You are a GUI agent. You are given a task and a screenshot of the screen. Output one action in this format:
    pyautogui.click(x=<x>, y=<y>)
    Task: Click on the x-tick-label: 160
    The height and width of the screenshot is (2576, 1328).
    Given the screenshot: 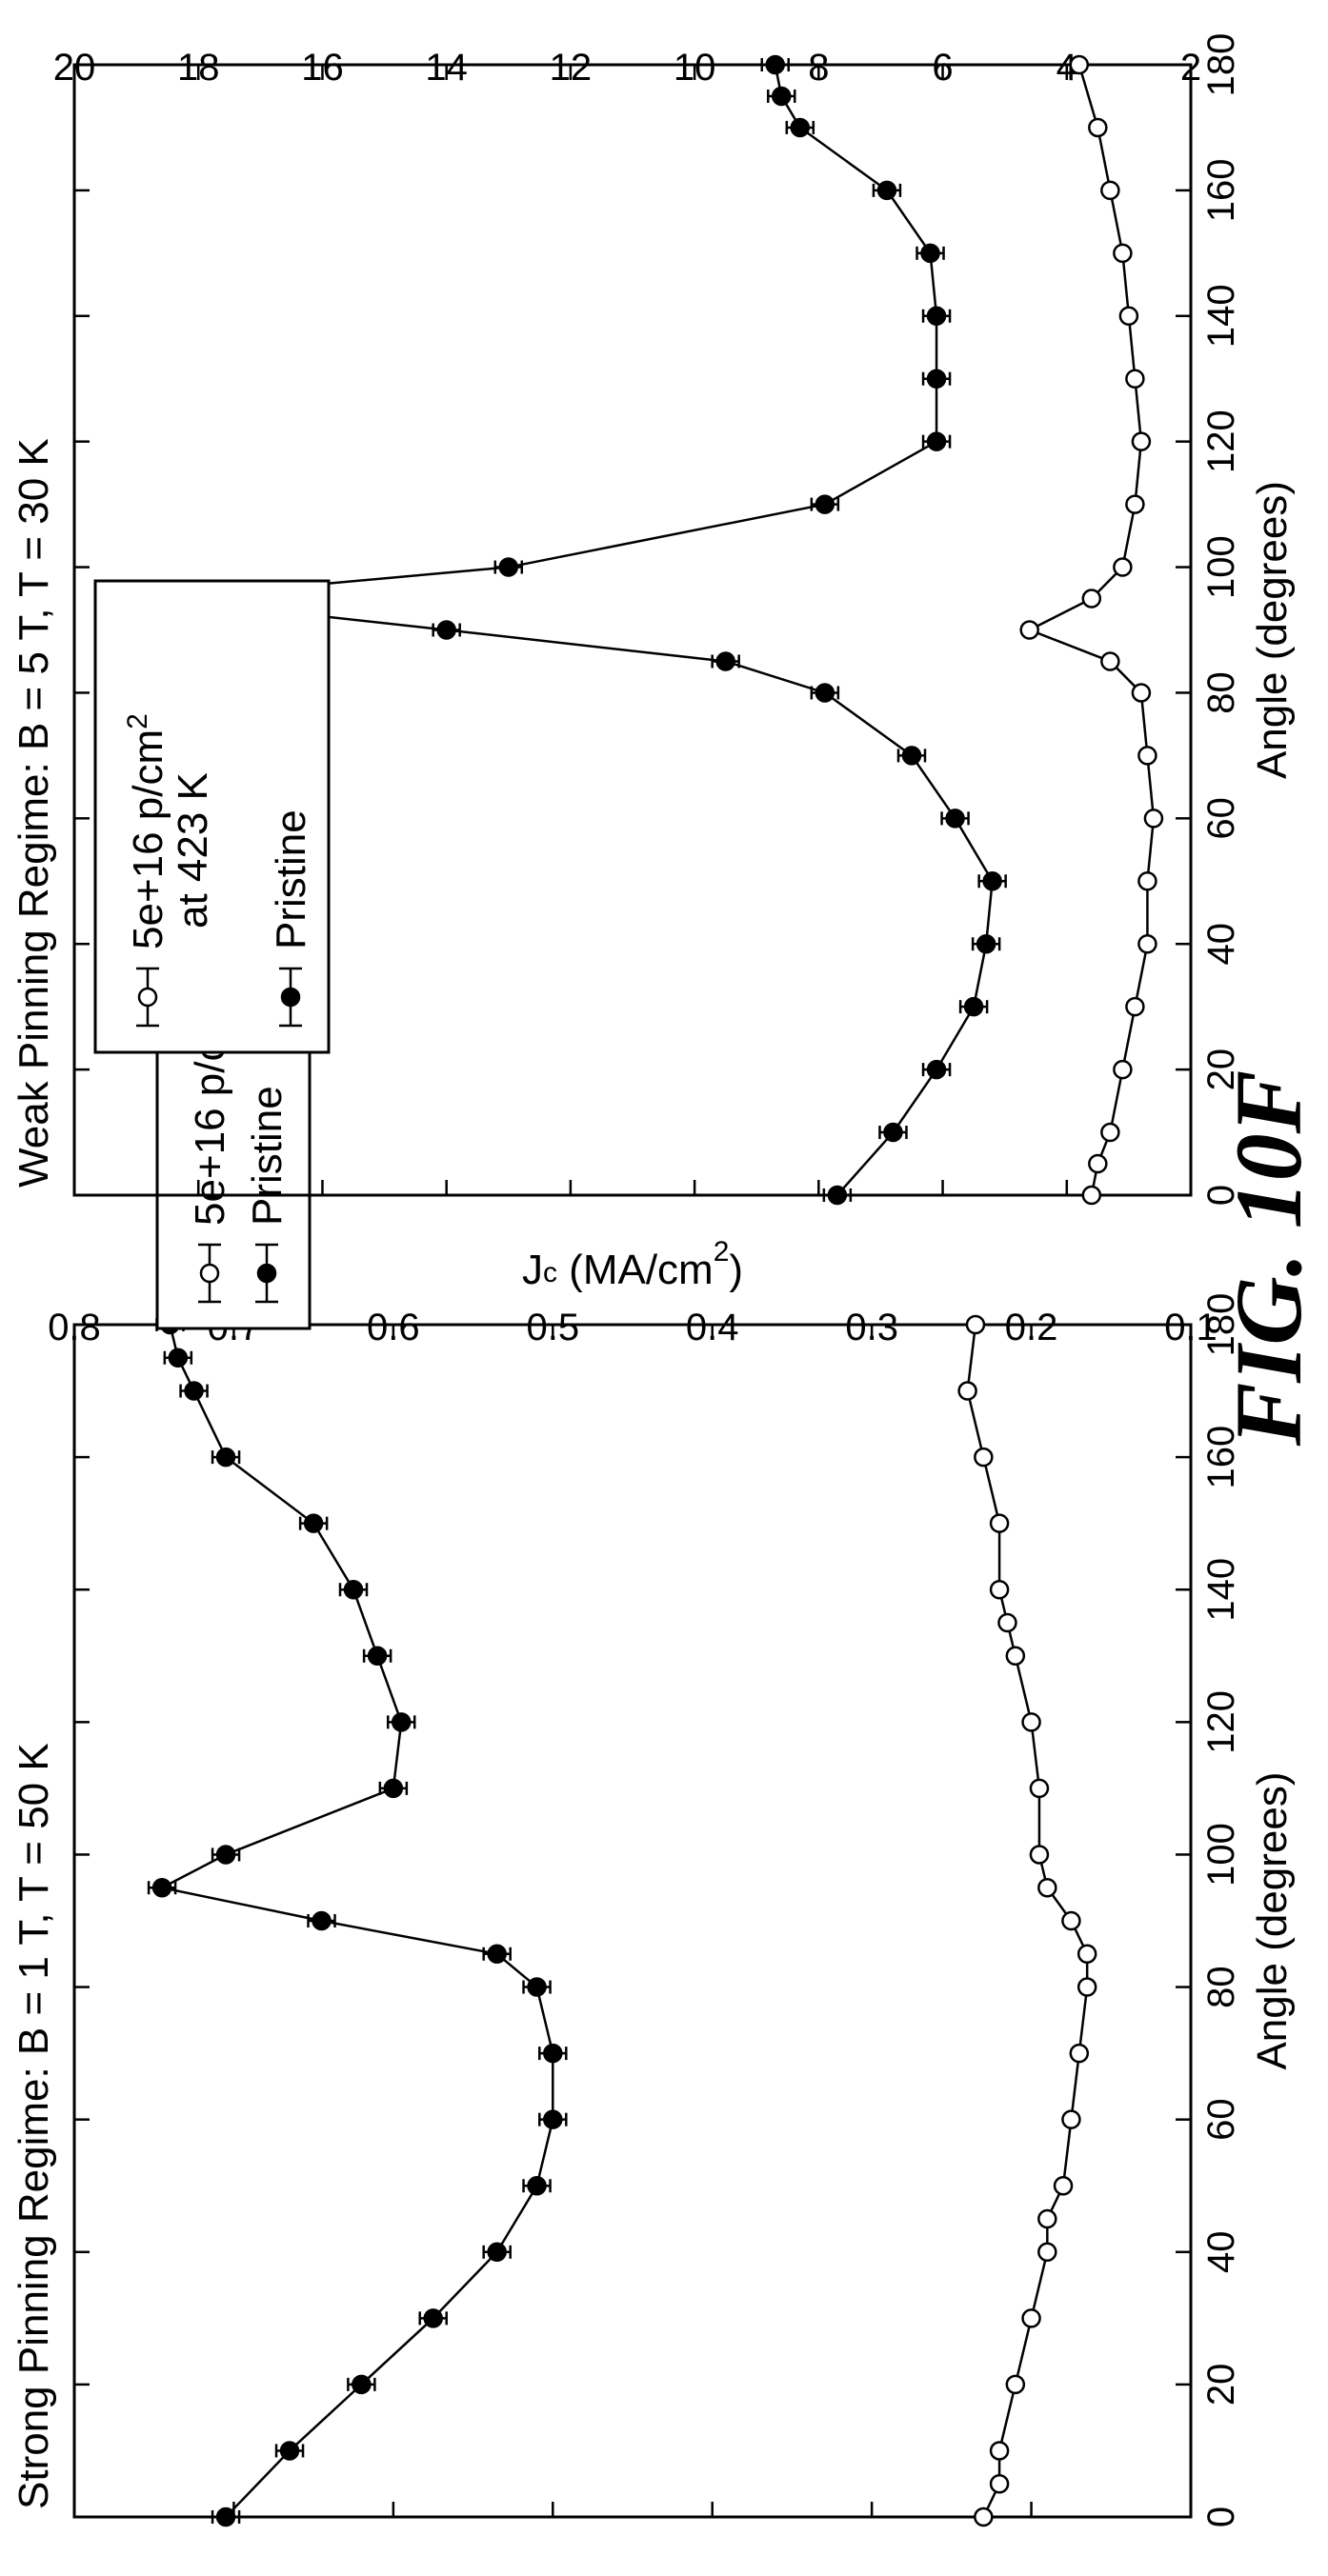 What is the action you would take?
    pyautogui.click(x=1221, y=1457)
    